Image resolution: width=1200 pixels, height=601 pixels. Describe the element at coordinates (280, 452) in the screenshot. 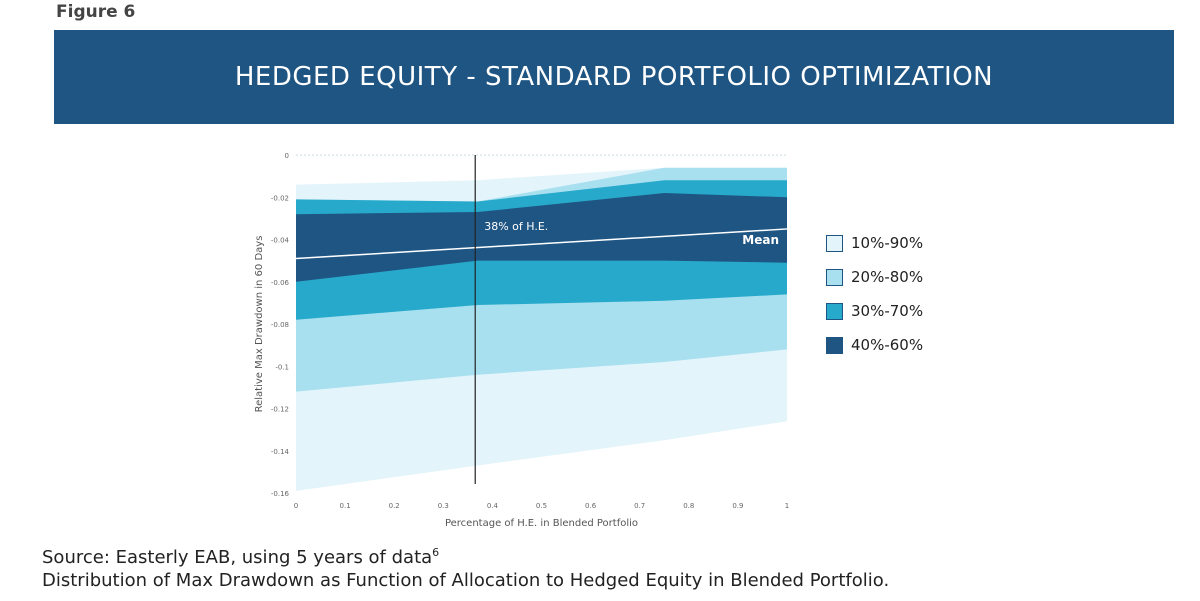

I see `y-tick-label: -0.14` at that location.